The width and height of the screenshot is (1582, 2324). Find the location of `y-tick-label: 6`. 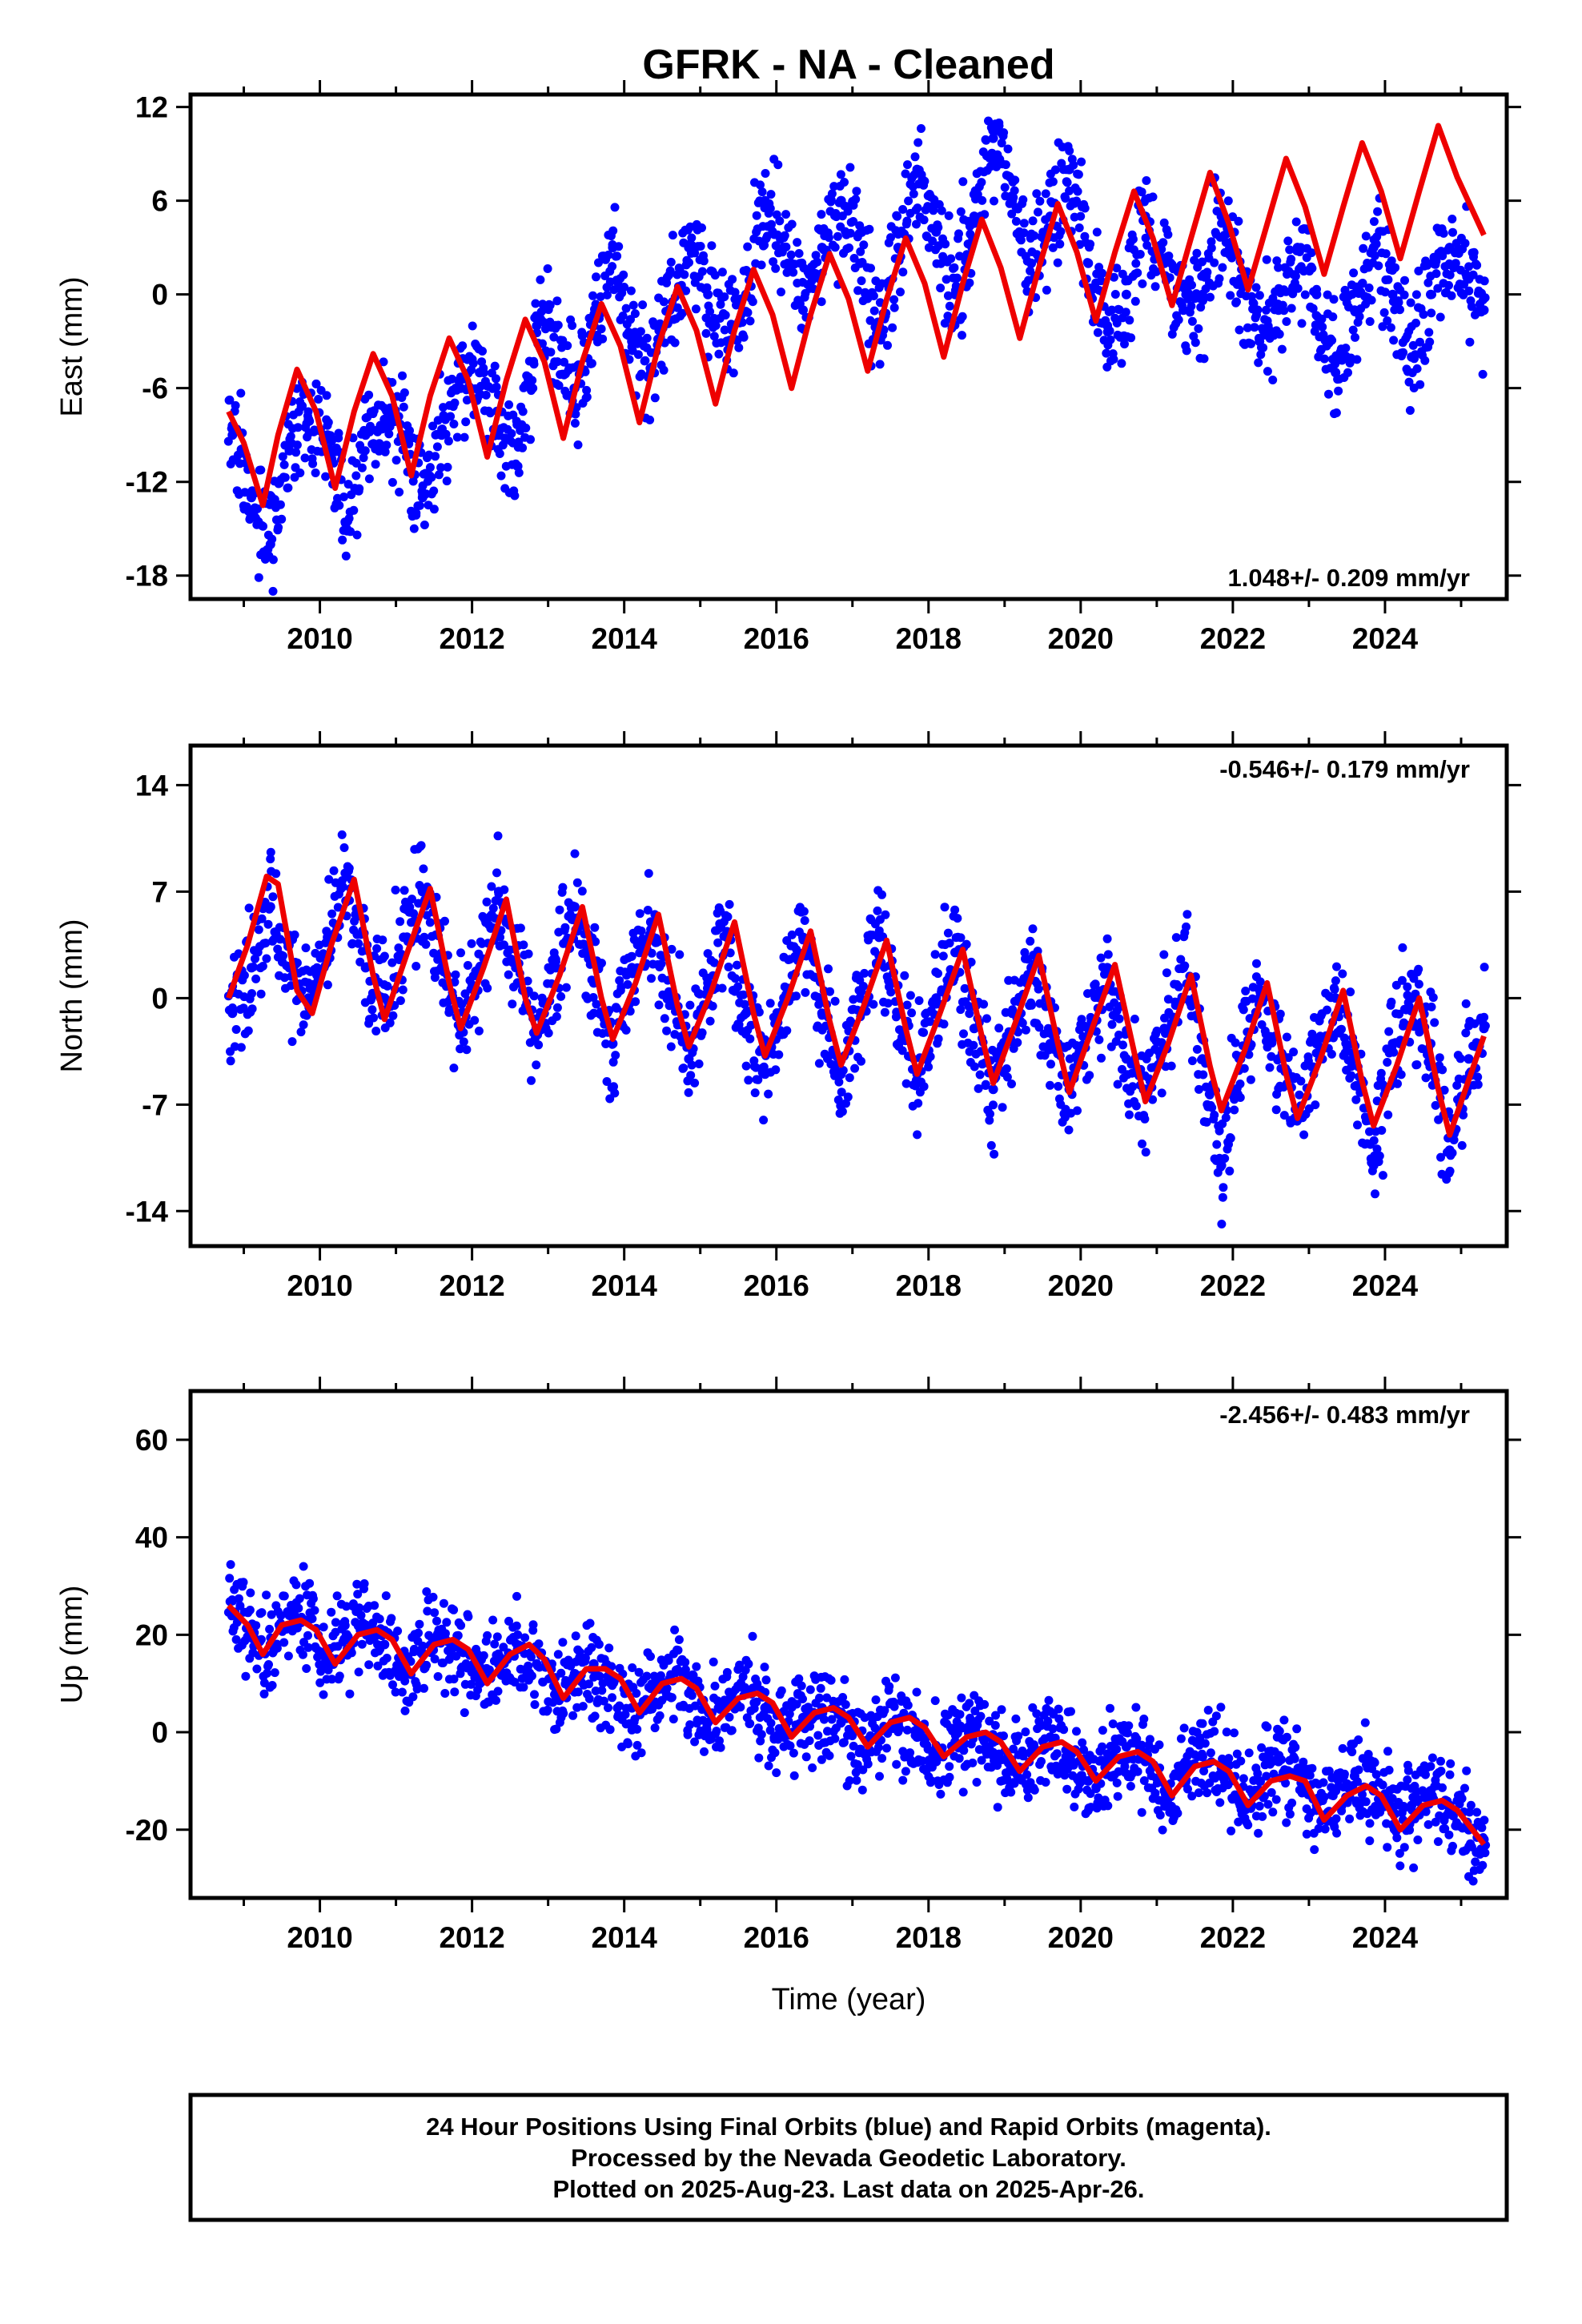

y-tick-label: 6 is located at coordinates (159, 201).